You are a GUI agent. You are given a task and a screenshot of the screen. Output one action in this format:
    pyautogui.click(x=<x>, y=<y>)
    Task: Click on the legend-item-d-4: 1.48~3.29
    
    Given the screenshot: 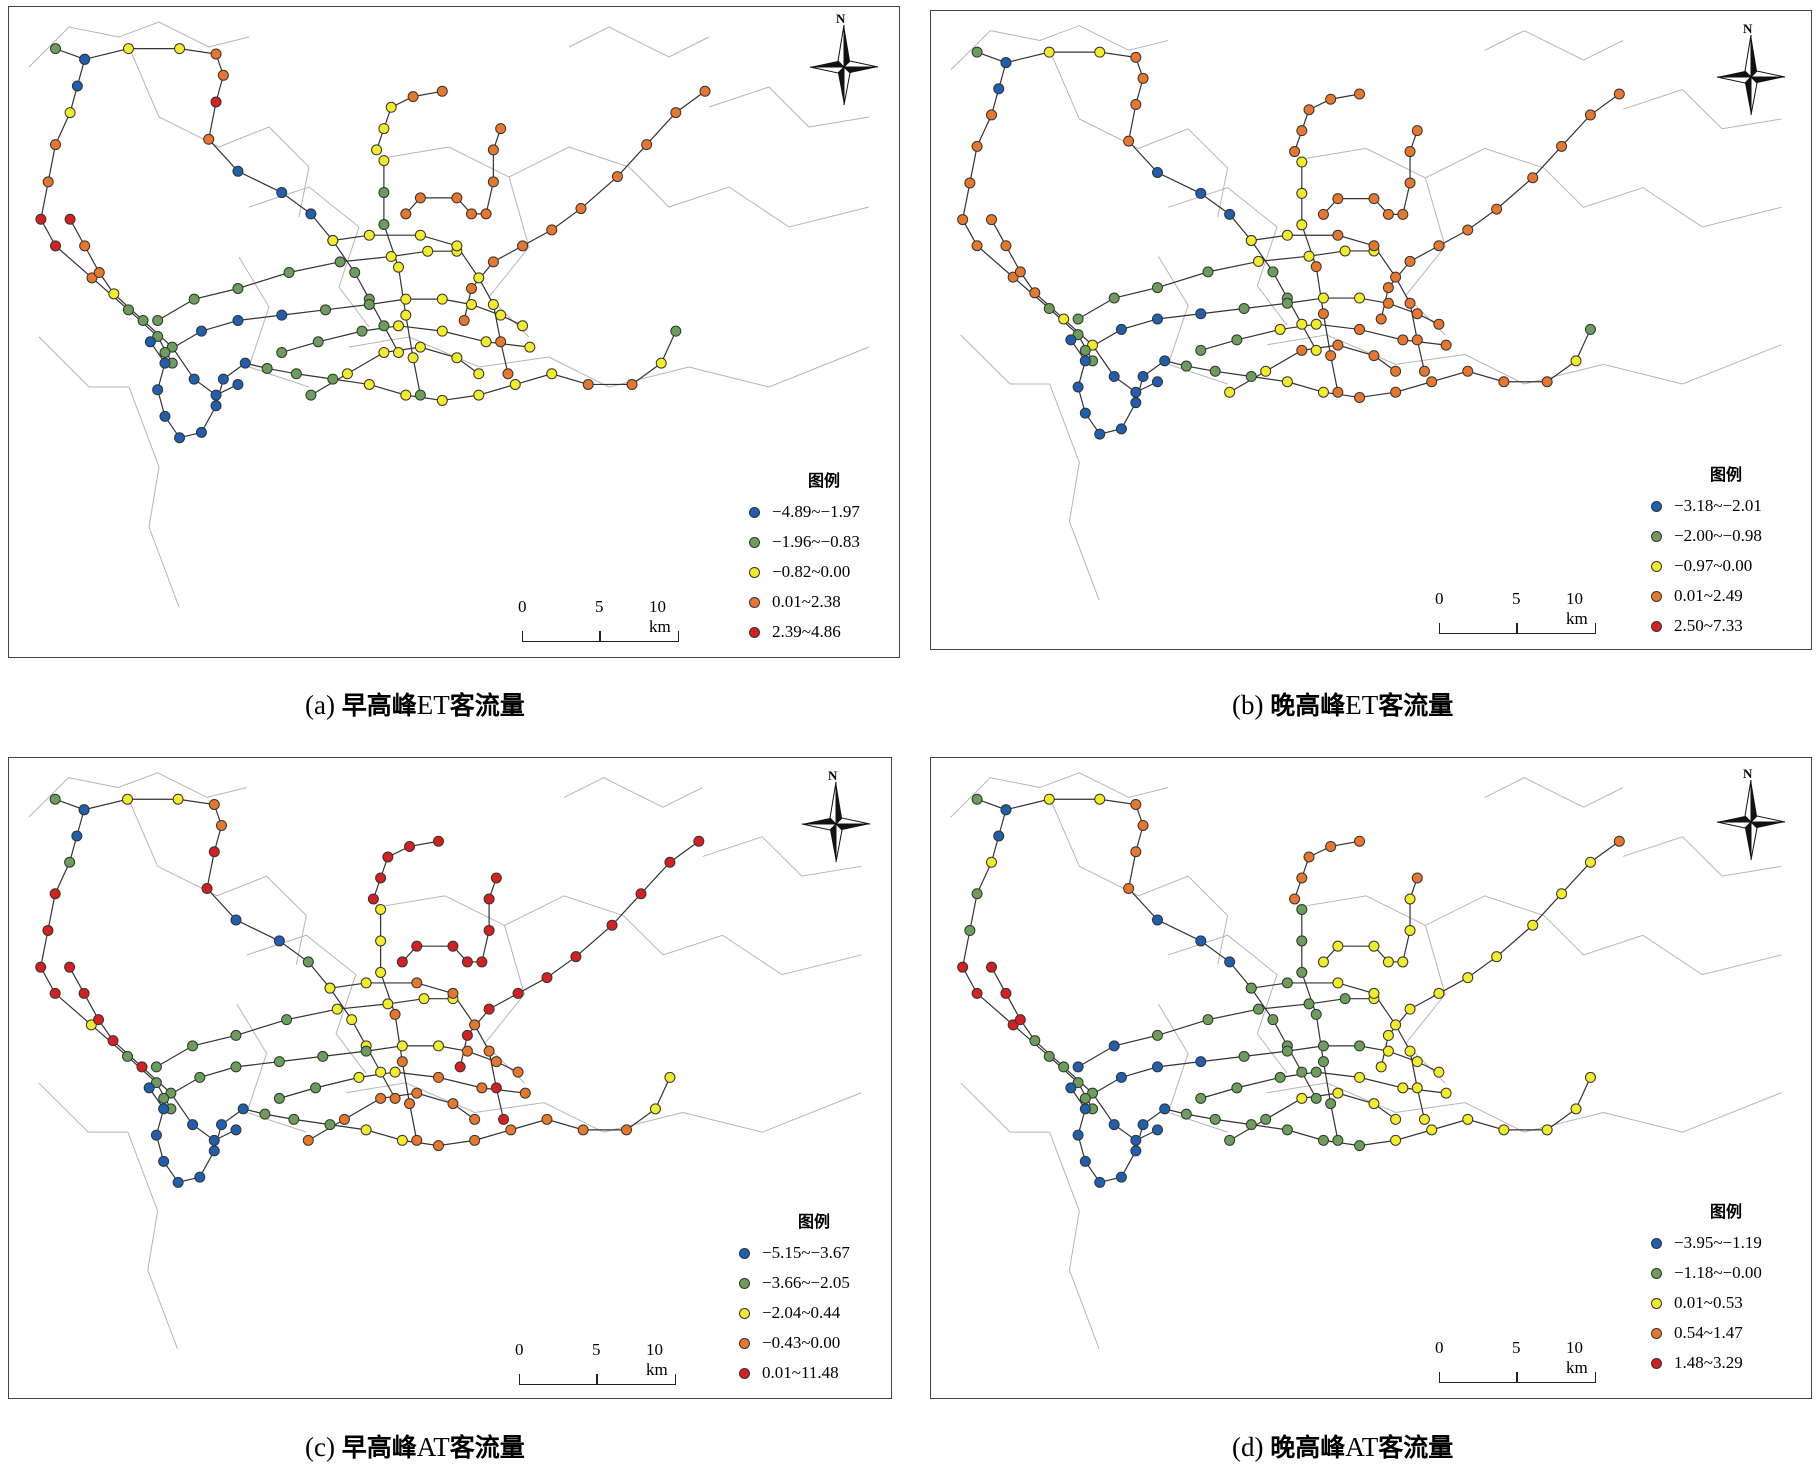 What is the action you would take?
    pyautogui.click(x=1726, y=1363)
    